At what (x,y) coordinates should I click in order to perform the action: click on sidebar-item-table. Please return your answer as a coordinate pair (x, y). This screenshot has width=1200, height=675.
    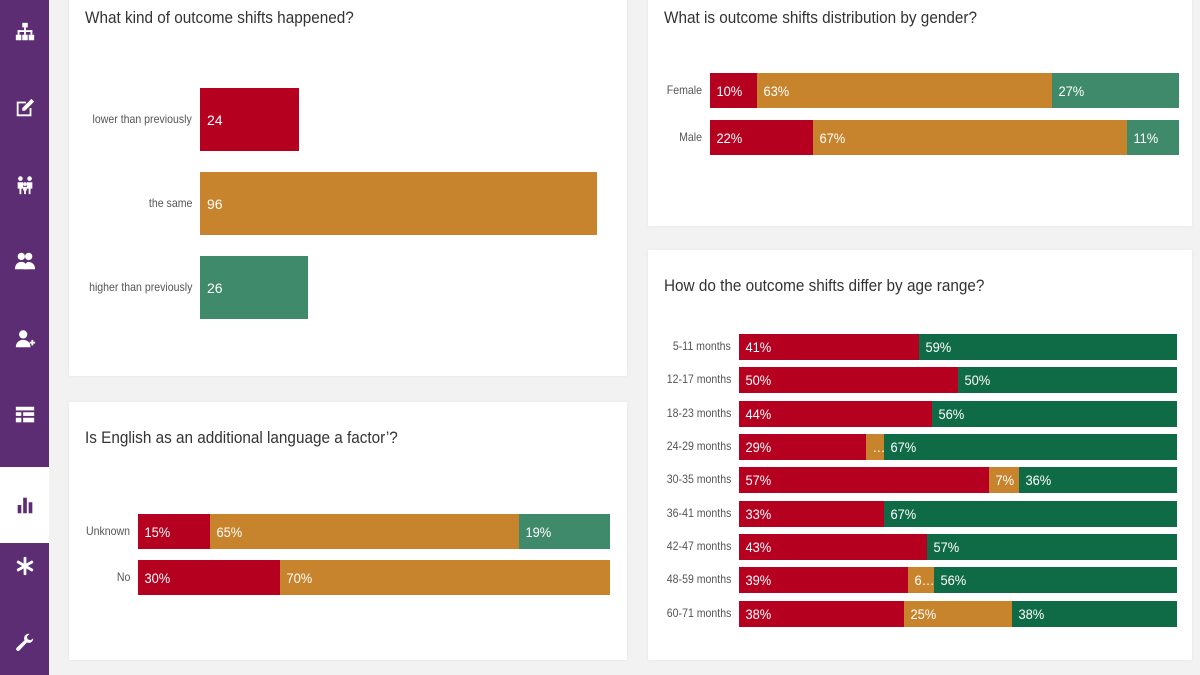
    Looking at the image, I should click on (24, 415).